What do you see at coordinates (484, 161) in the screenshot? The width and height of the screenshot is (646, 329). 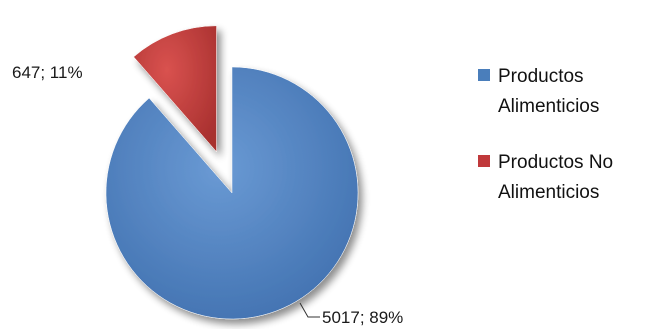 I see `legend-swatch-no-alimenticios` at bounding box center [484, 161].